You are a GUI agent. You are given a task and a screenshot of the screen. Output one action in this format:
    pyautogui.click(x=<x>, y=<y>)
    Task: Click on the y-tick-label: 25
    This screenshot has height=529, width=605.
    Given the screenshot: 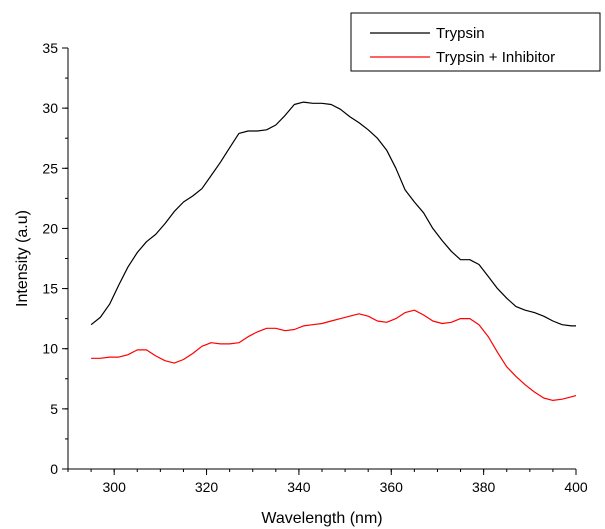 What is the action you would take?
    pyautogui.click(x=50, y=168)
    